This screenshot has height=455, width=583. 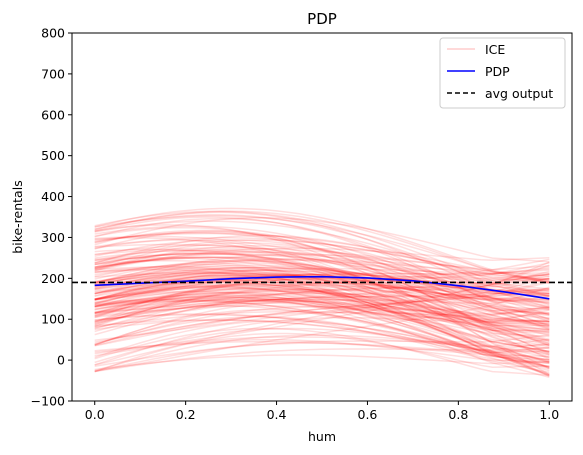 What do you see at coordinates (186, 414) in the screenshot?
I see `x-tick-label: 0.2` at bounding box center [186, 414].